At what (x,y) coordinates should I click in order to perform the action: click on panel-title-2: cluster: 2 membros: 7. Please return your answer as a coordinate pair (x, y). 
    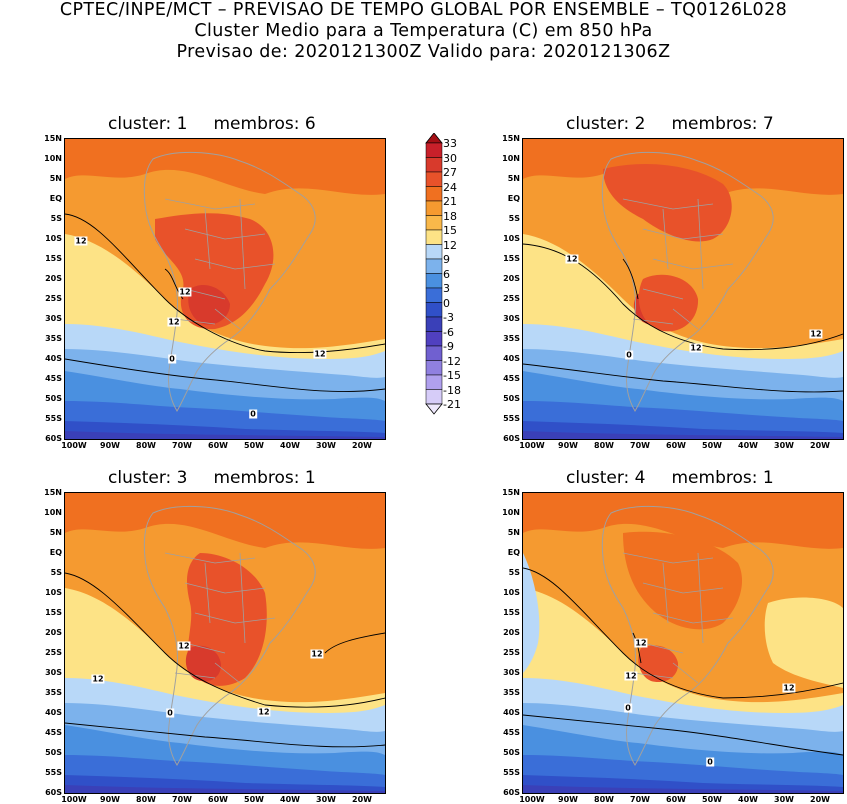
    Looking at the image, I should click on (670, 124).